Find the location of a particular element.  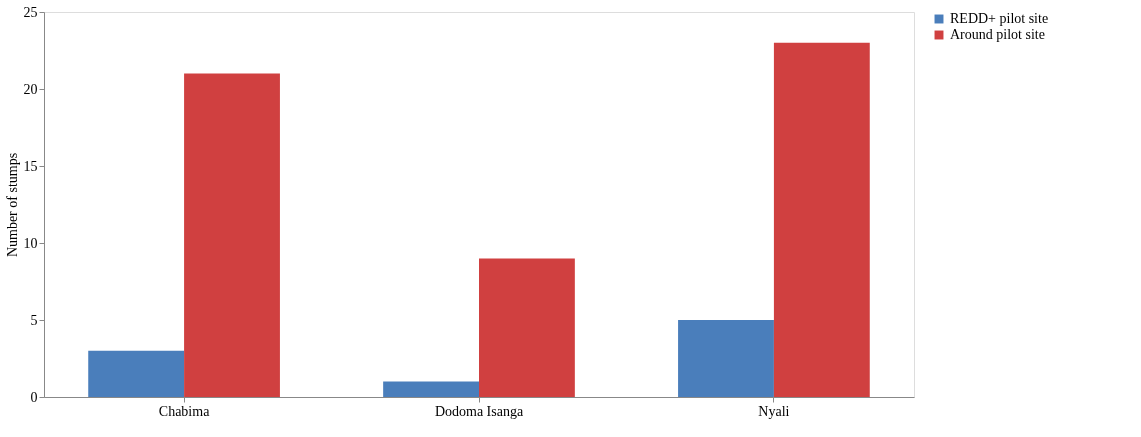

y-tick-label: 10 is located at coordinates (30, 243).